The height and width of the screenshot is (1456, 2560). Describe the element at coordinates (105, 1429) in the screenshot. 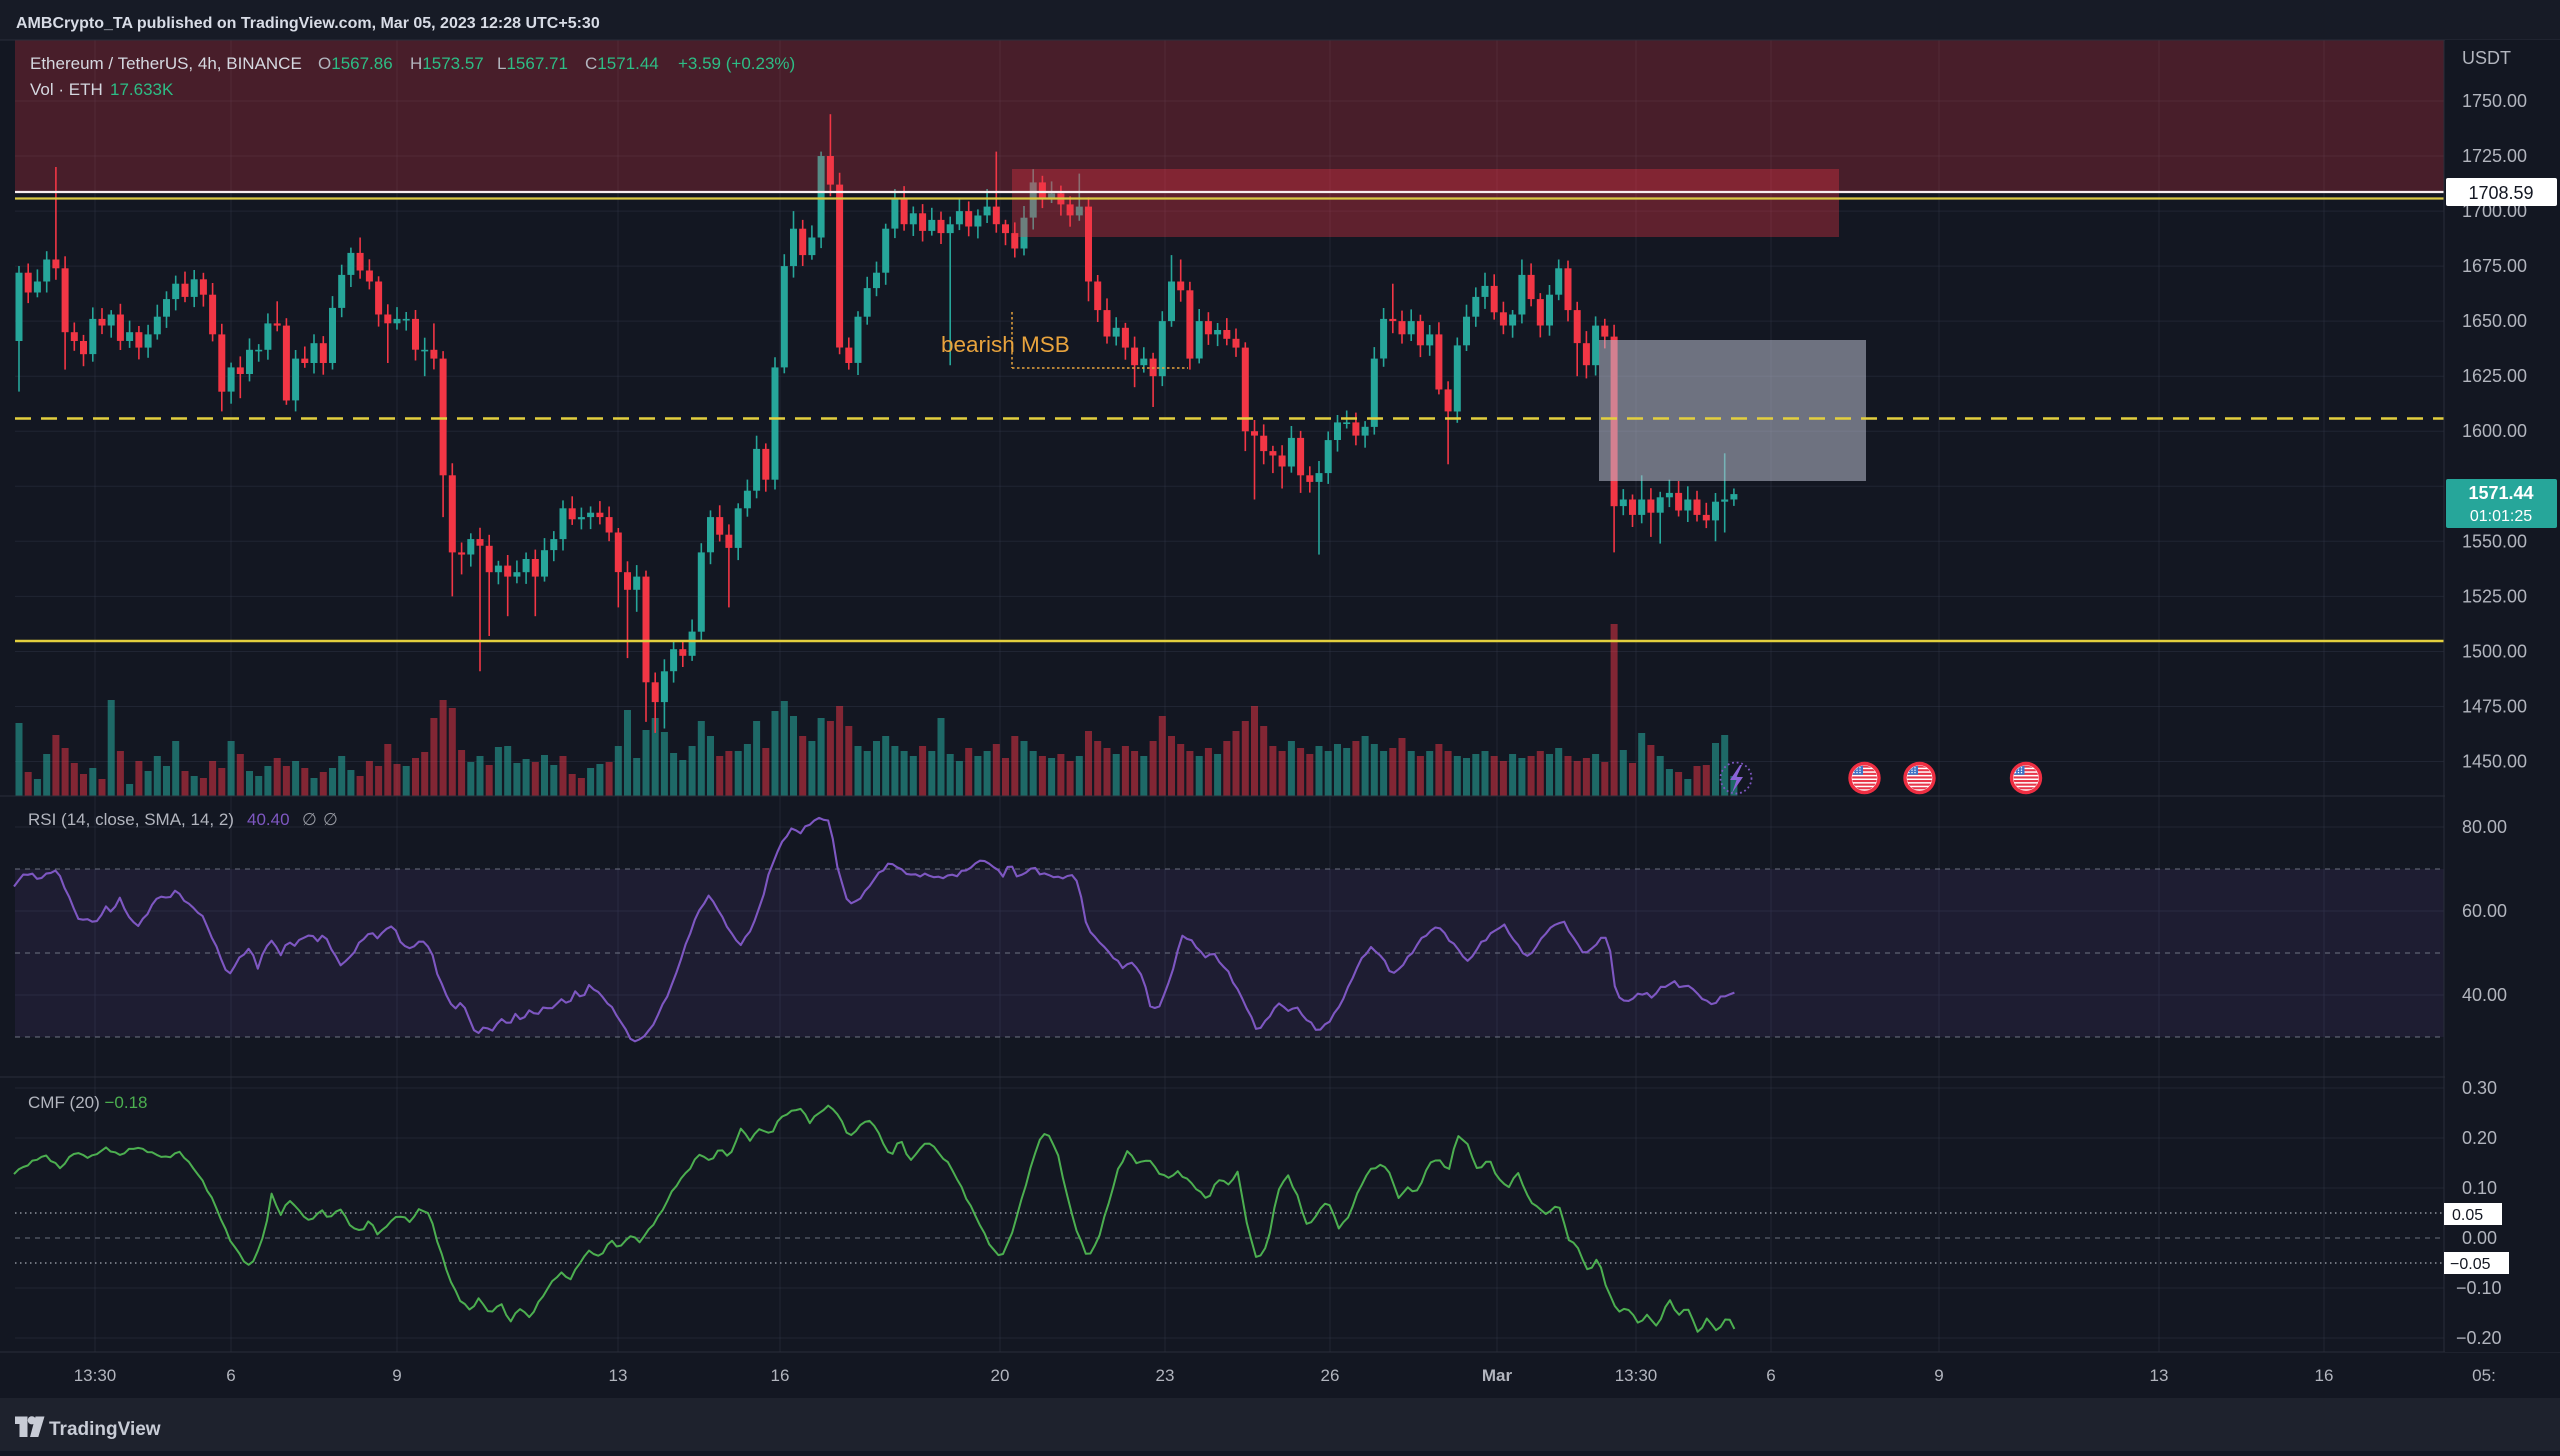

I see `svg-text: TradingView` at that location.